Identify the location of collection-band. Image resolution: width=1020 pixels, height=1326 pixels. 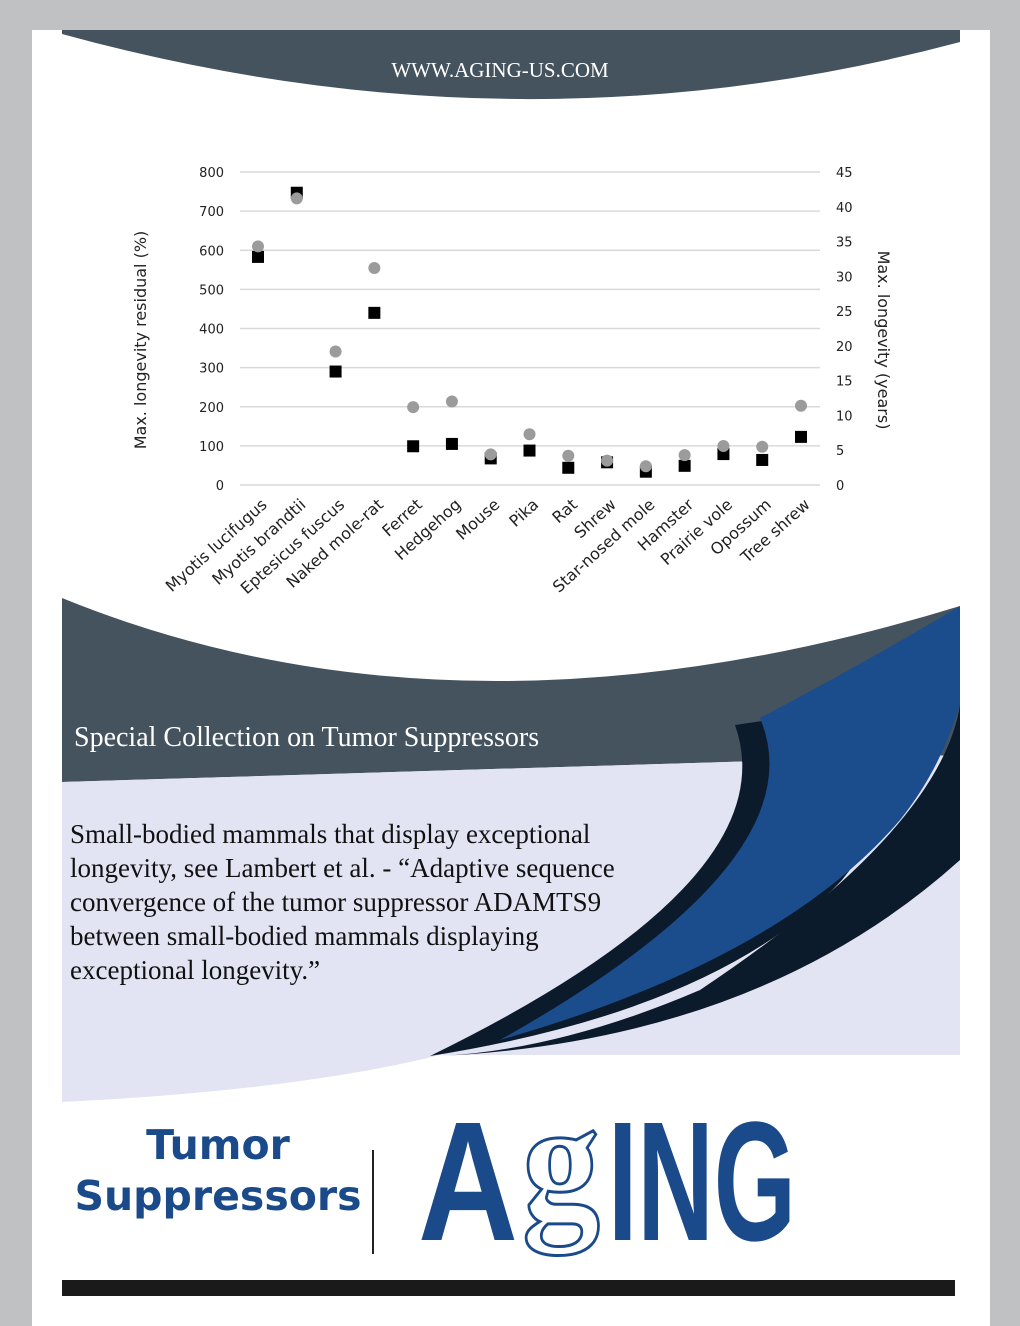
(511, 690).